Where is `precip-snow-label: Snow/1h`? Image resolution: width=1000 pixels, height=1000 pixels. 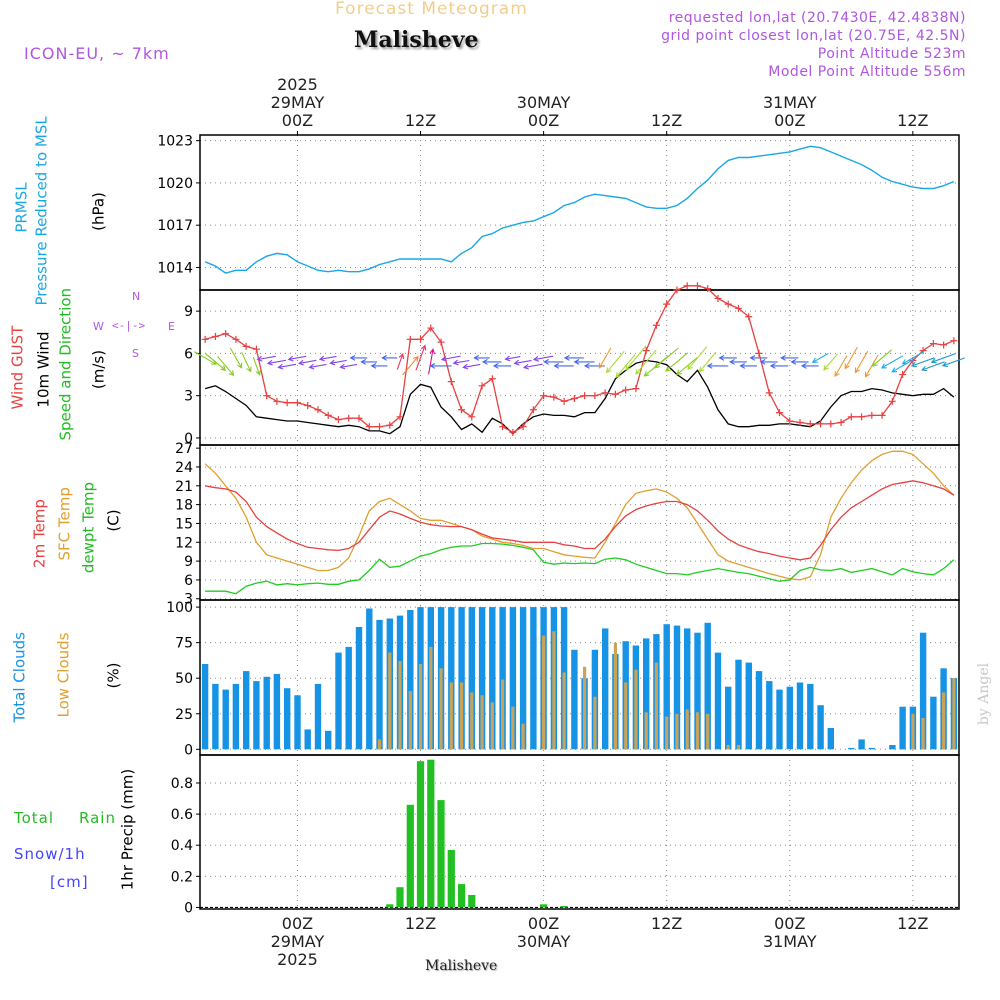 precip-snow-label: Snow/1h is located at coordinates (50, 854).